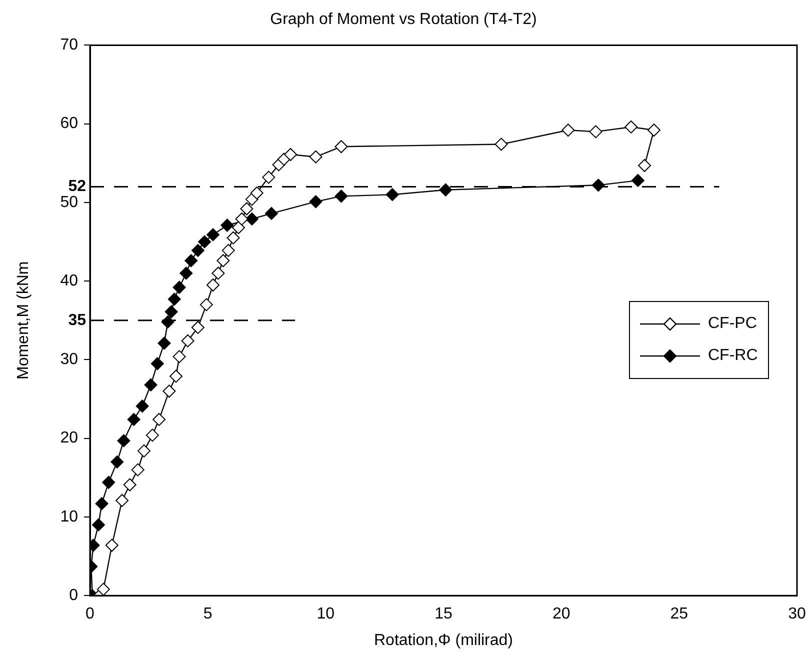 The image size is (811, 664). I want to click on legend-label: CF-RC, so click(733, 356).